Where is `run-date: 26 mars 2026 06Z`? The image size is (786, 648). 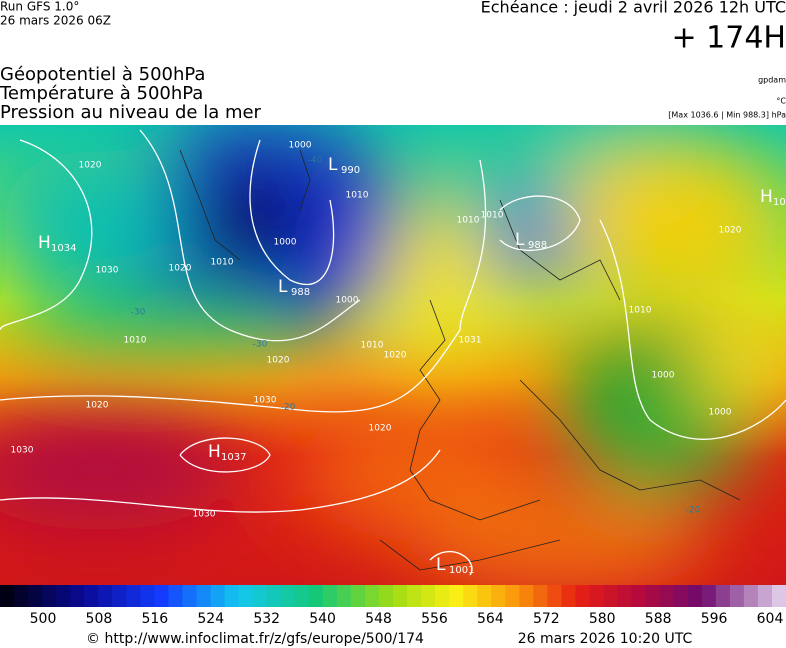
run-date: 26 mars 2026 06Z is located at coordinates (55, 21).